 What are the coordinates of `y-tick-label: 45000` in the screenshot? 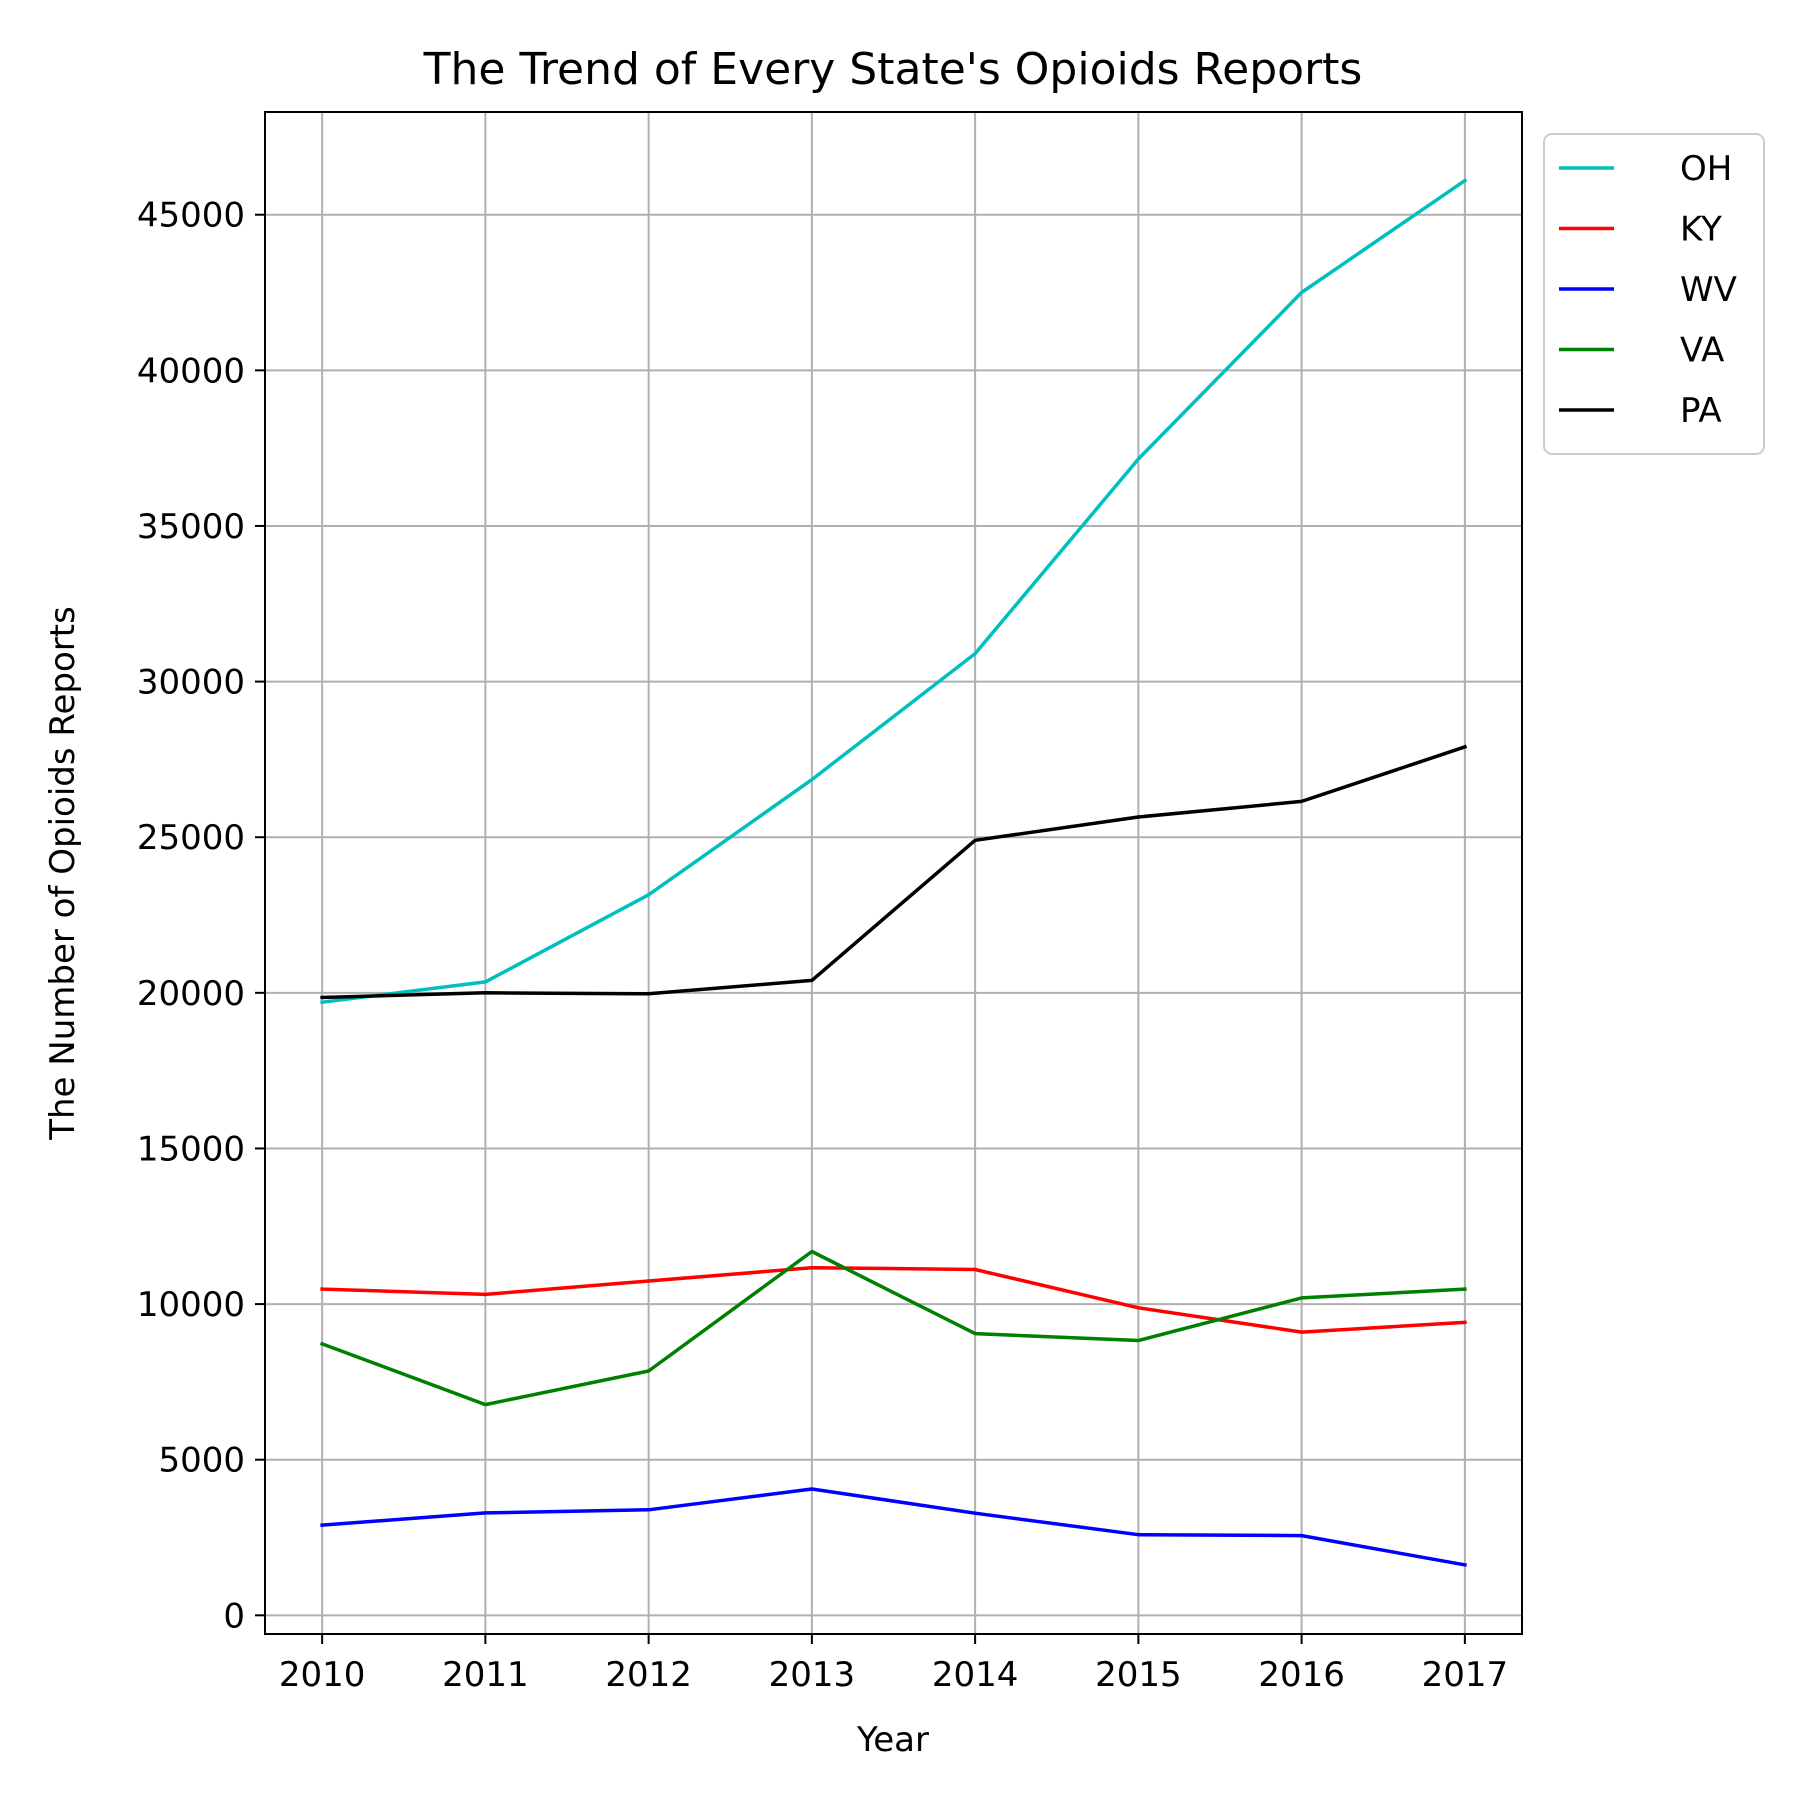 It's located at (191, 216).